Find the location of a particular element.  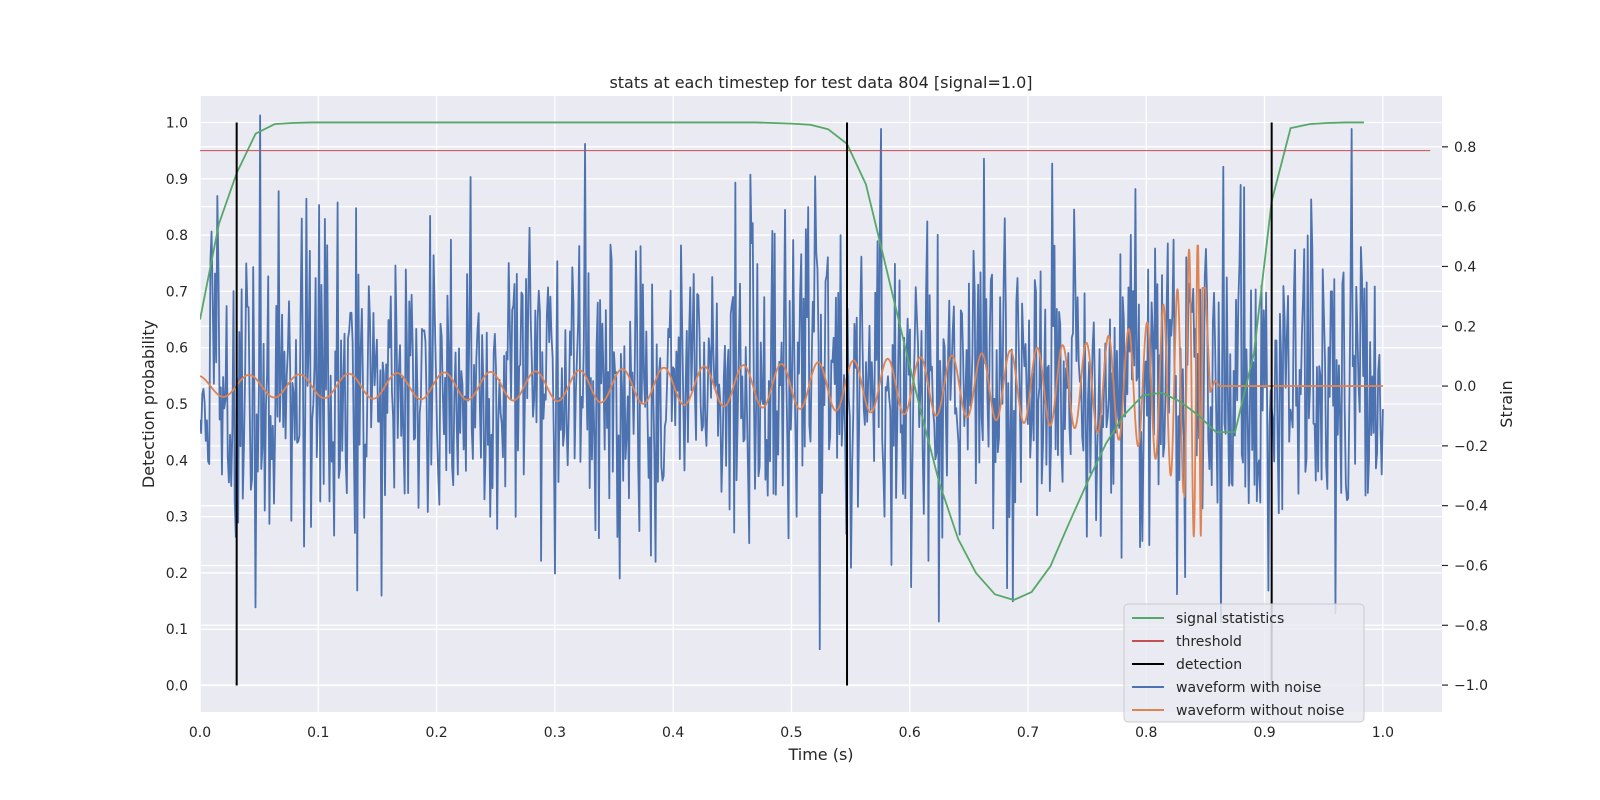

legend-label: waveform without noise is located at coordinates (1260, 711).